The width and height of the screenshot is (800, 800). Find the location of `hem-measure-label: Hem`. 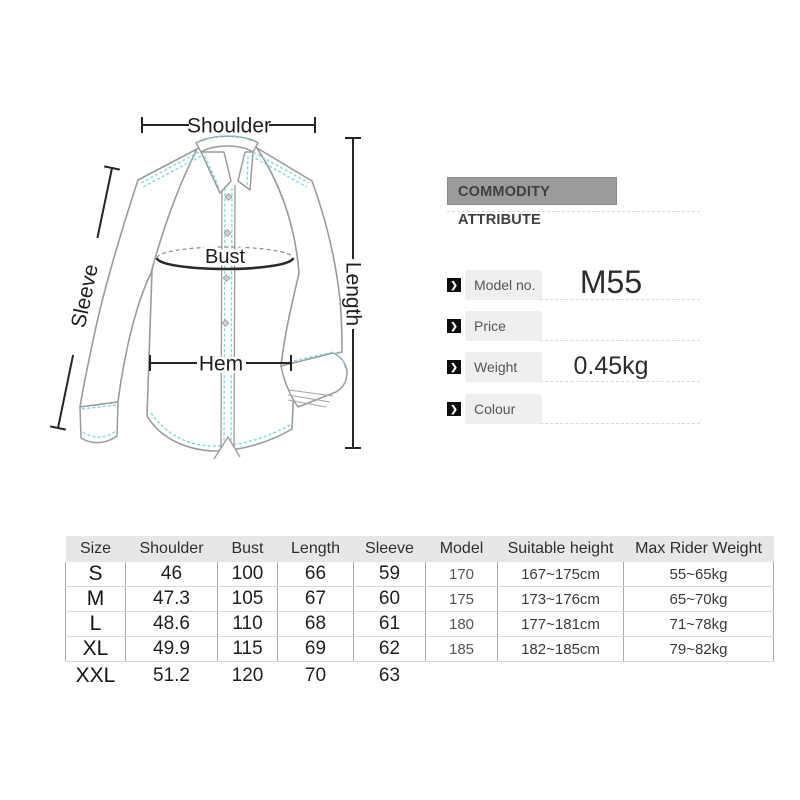

hem-measure-label: Hem is located at coordinates (221, 364).